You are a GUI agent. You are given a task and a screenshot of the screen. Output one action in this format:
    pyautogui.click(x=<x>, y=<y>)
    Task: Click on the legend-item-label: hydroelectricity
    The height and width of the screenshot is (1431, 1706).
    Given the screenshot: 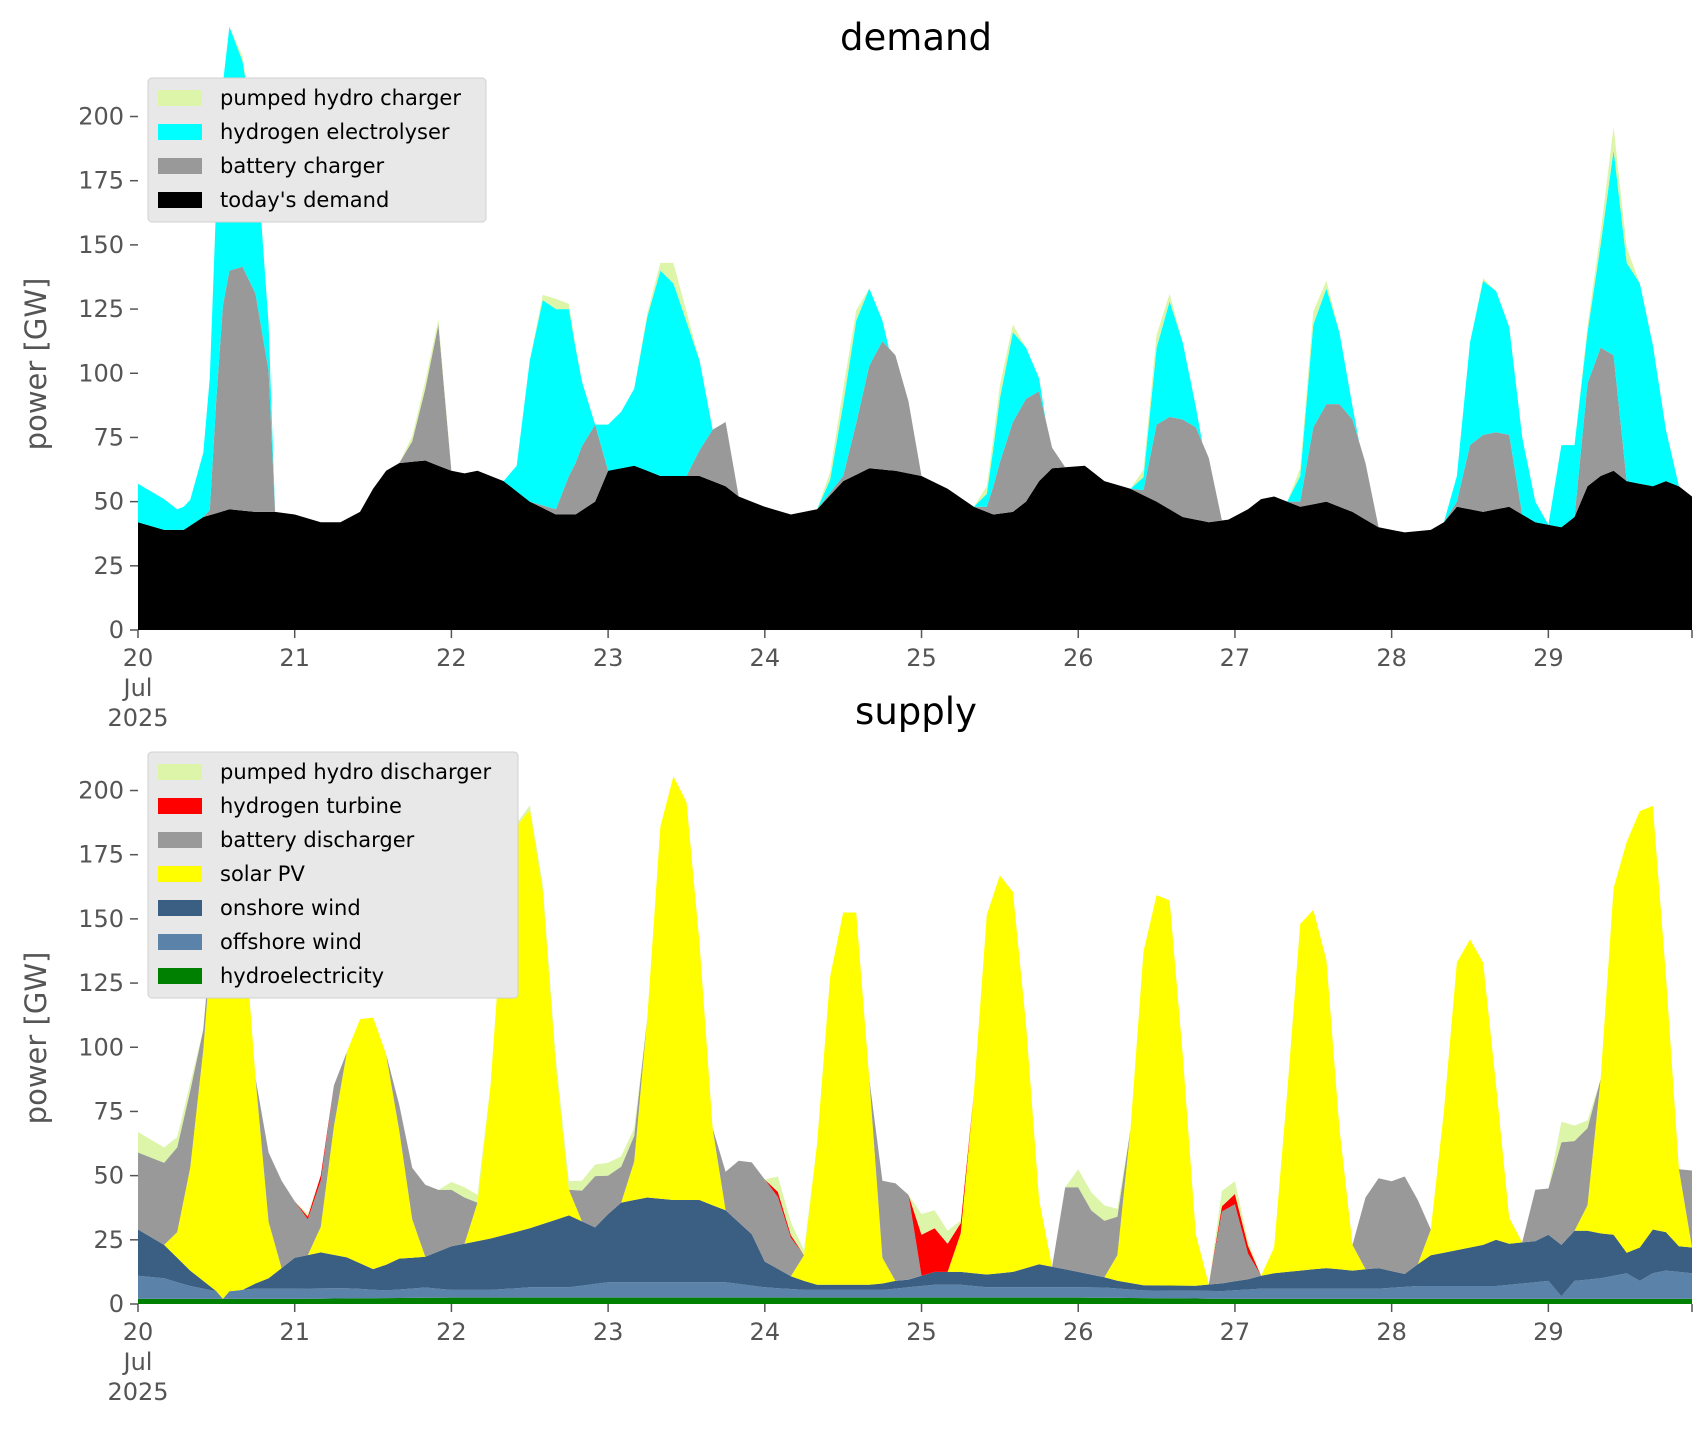 What is the action you would take?
    pyautogui.click(x=302, y=976)
    